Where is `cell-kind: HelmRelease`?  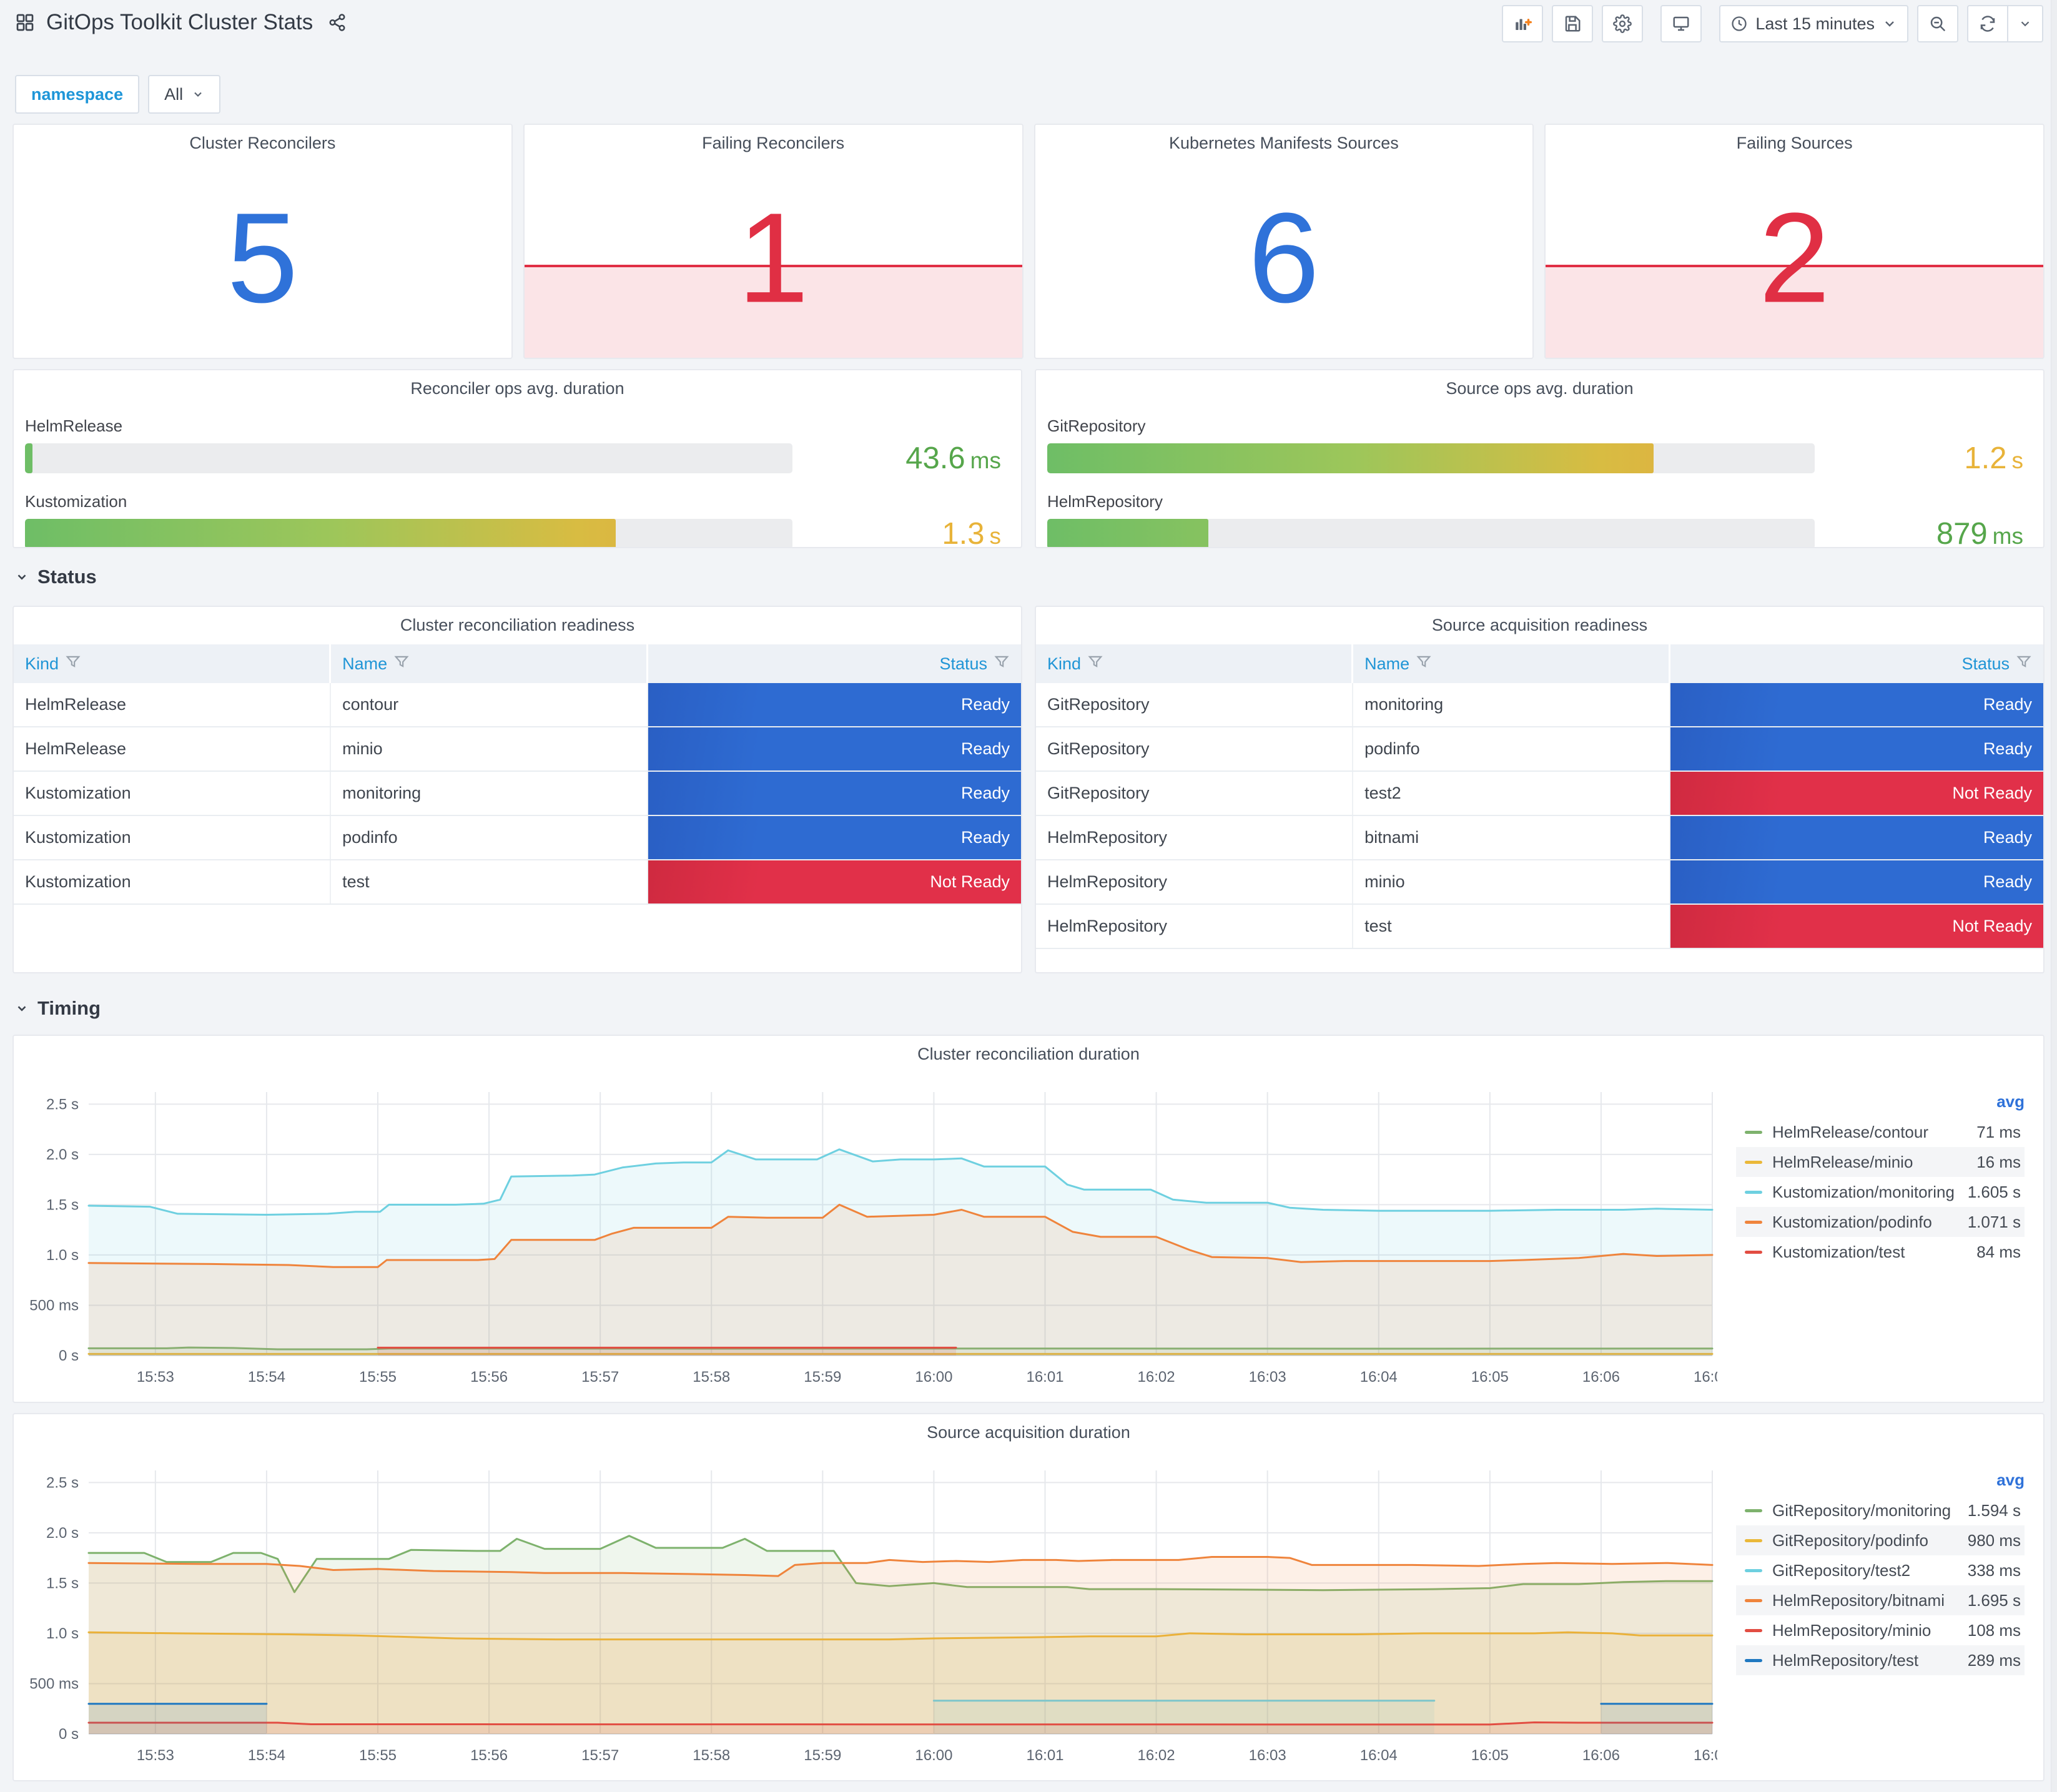
cell-kind: HelmRelease is located at coordinates (173, 704).